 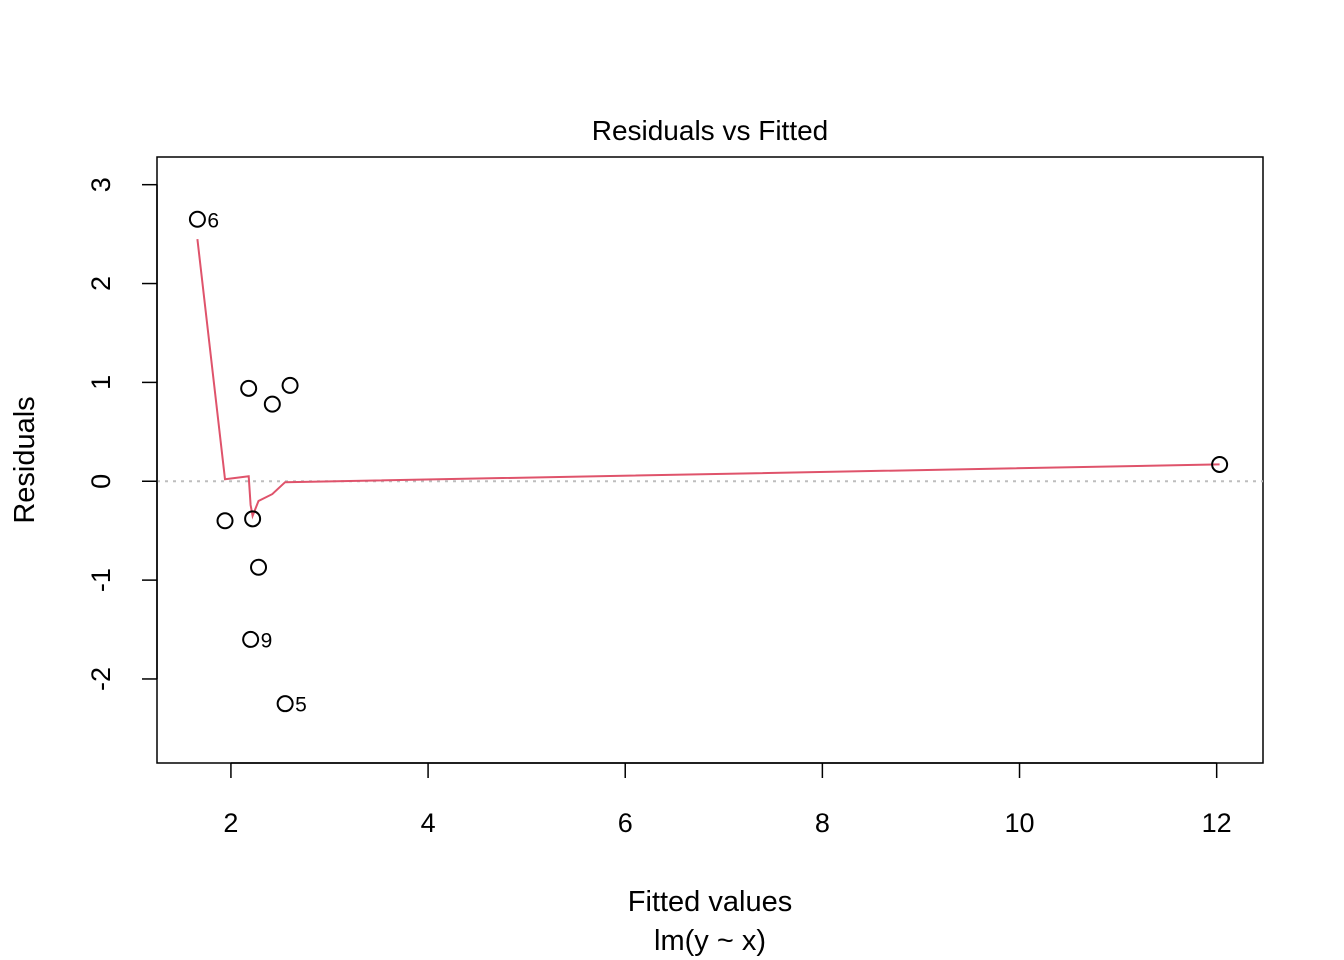 I want to click on point-label: 5, so click(x=301, y=705).